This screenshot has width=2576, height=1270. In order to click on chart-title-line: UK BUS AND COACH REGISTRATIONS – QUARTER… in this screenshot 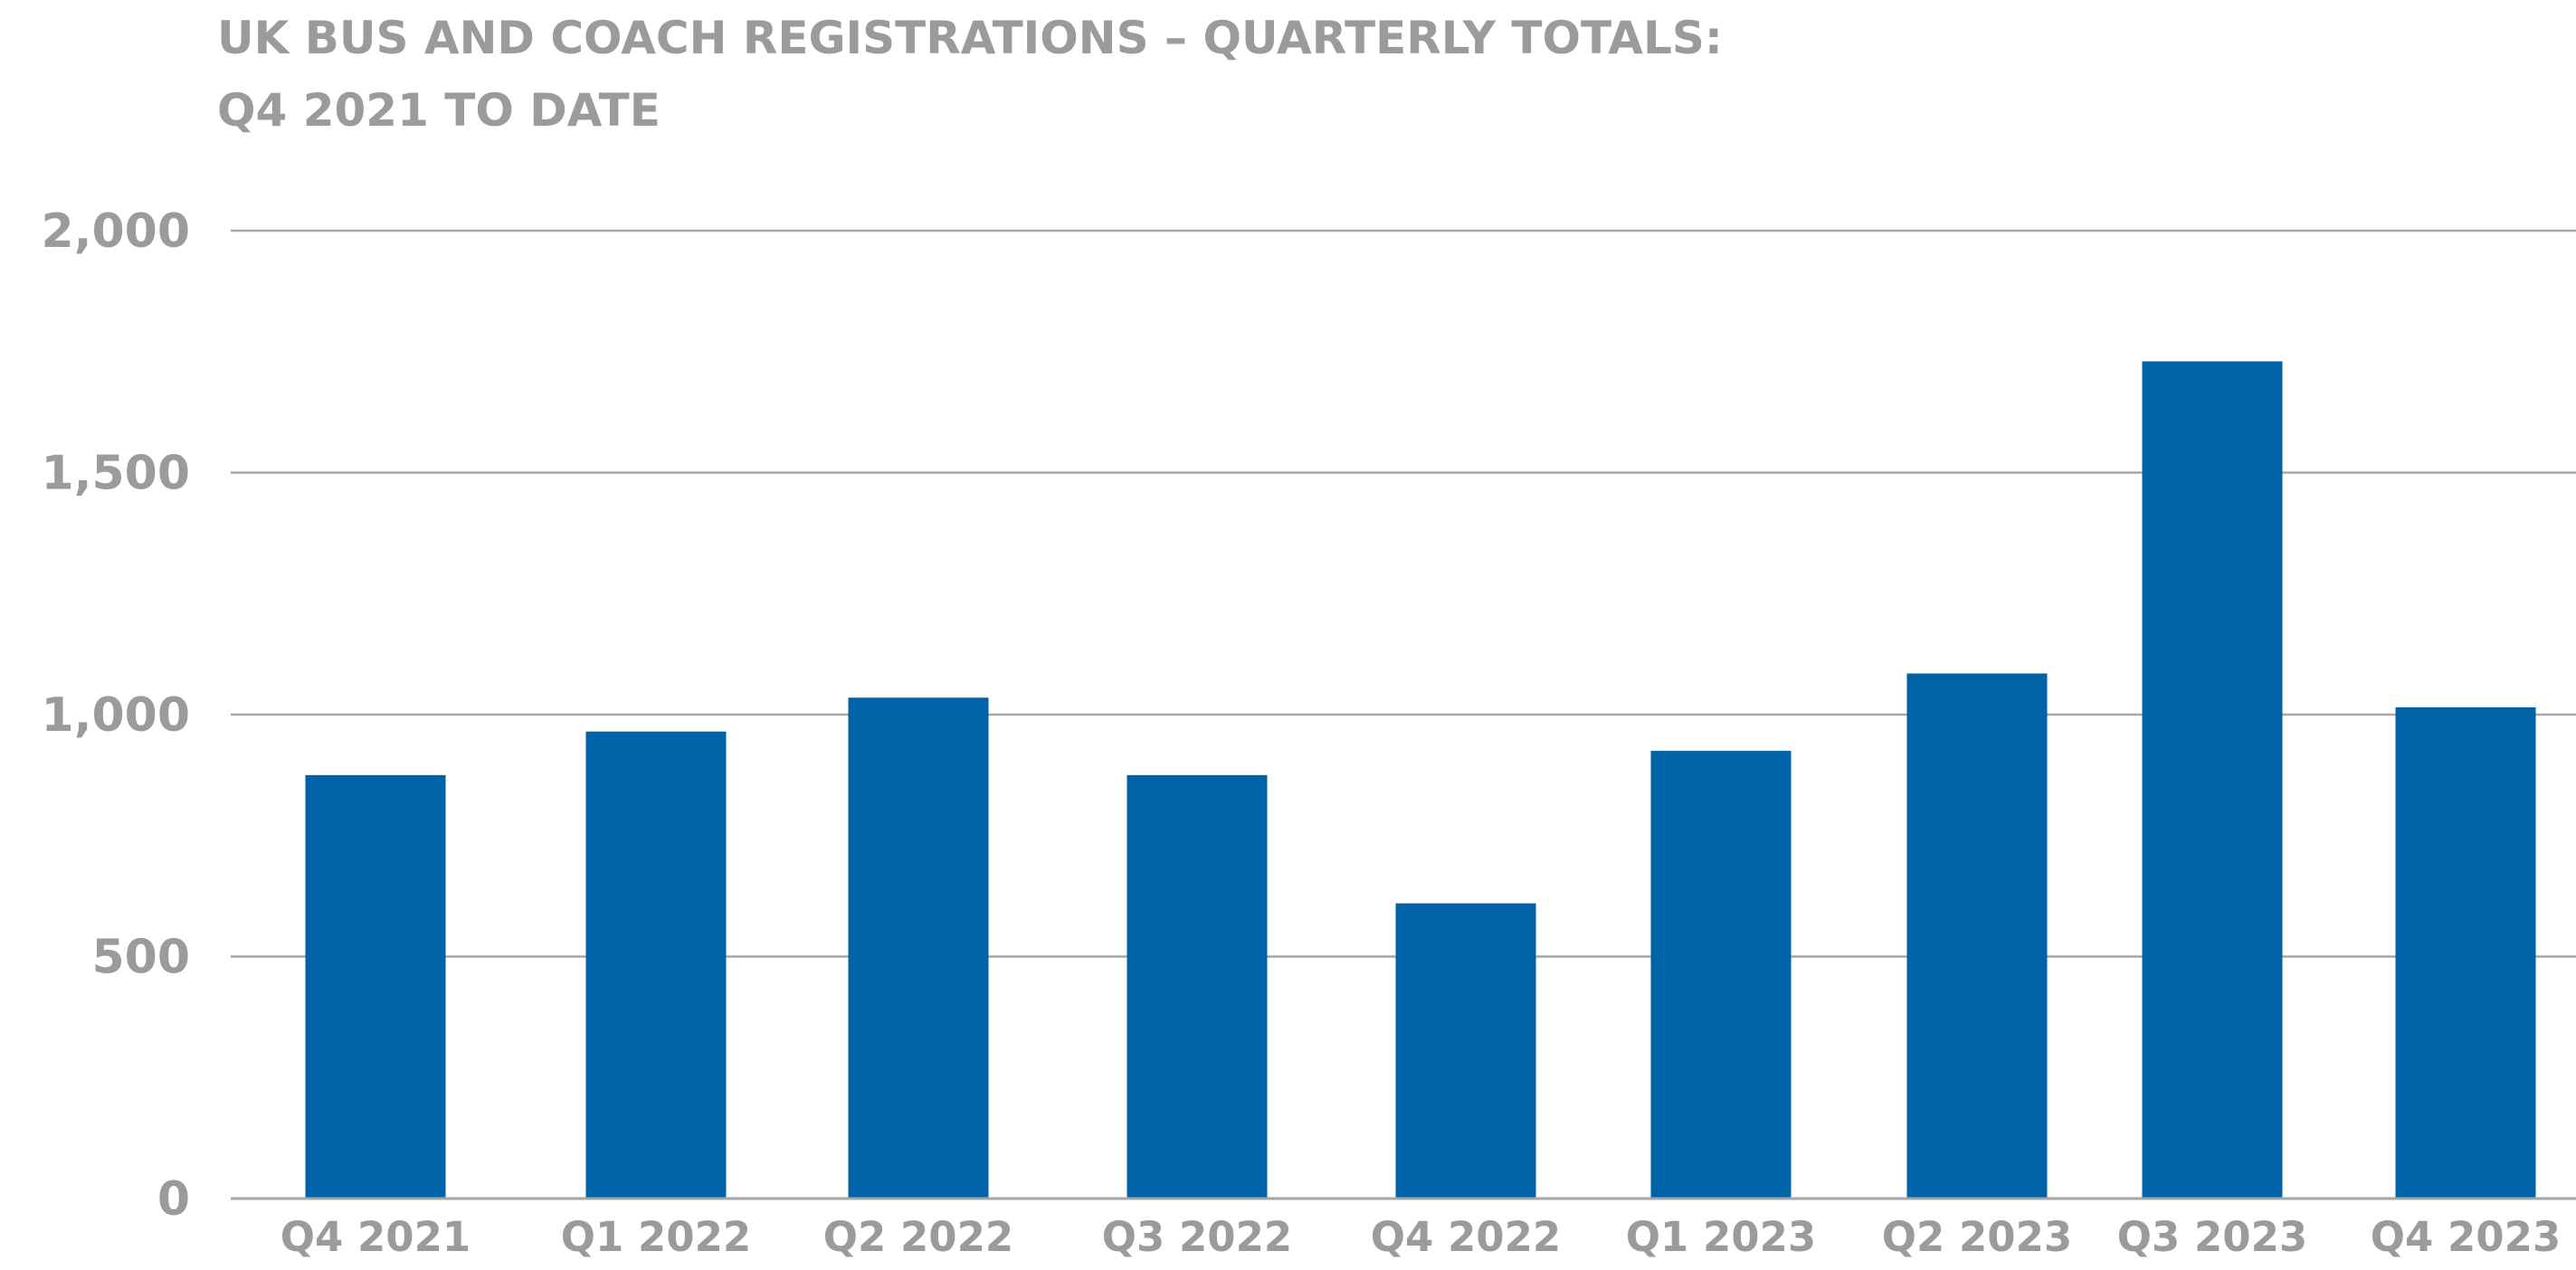, I will do `click(970, 38)`.